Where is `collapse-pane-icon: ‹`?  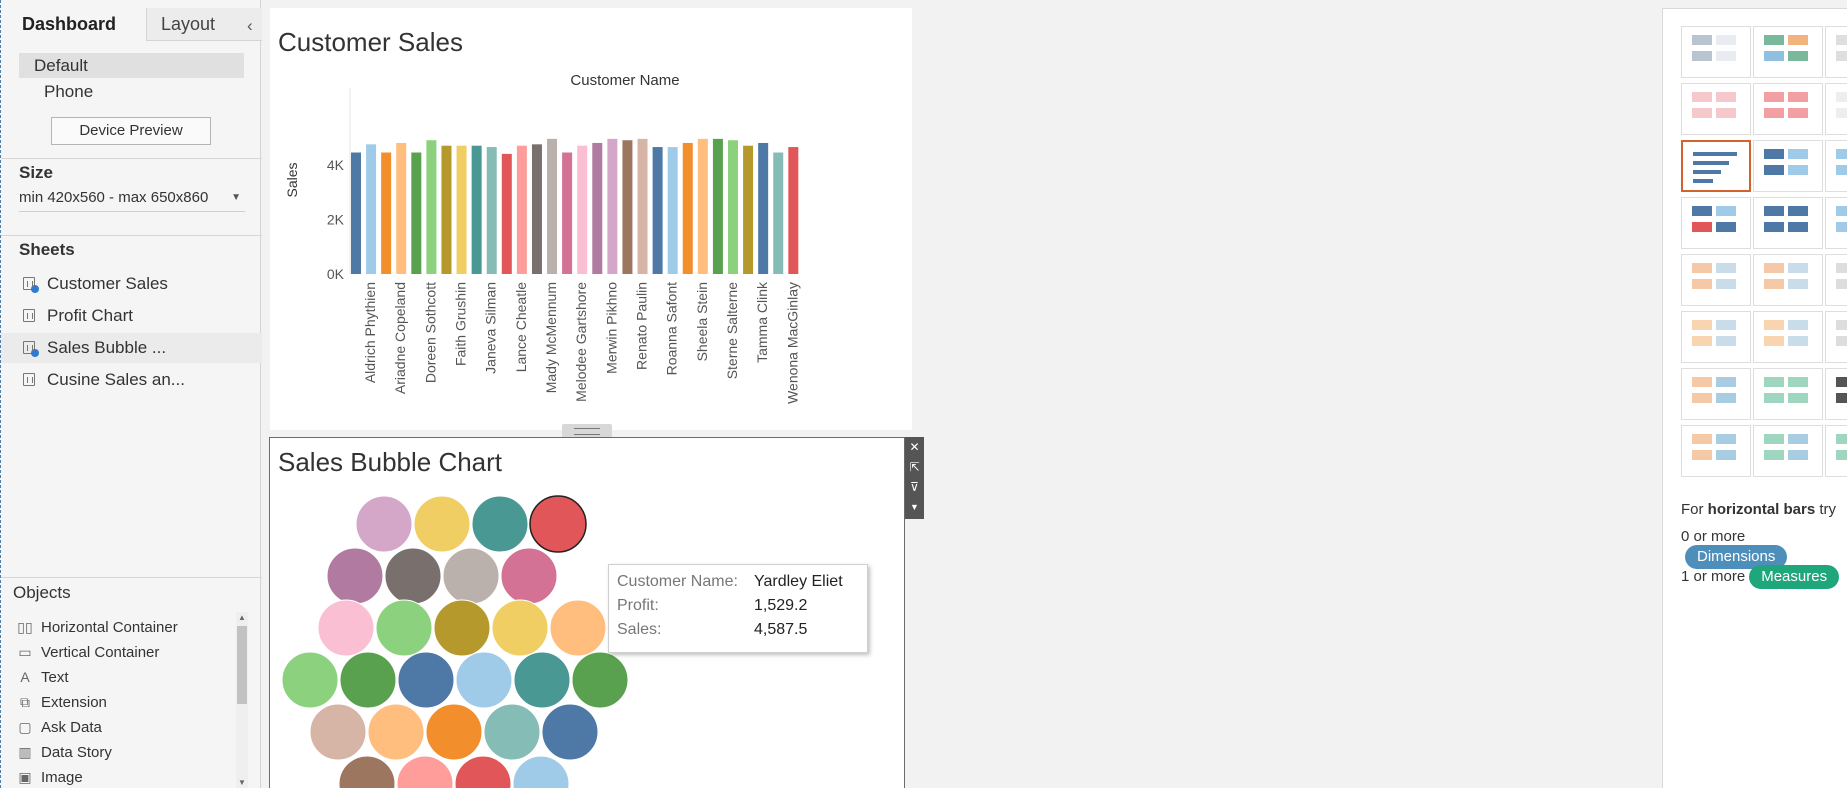 collapse-pane-icon: ‹ is located at coordinates (250, 25).